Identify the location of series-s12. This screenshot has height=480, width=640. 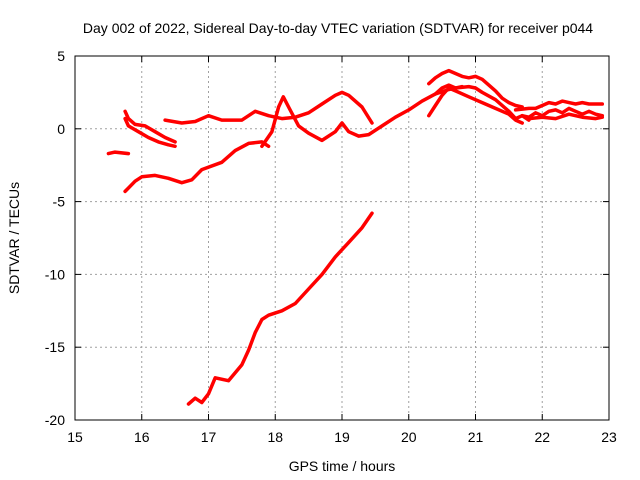
(562, 112).